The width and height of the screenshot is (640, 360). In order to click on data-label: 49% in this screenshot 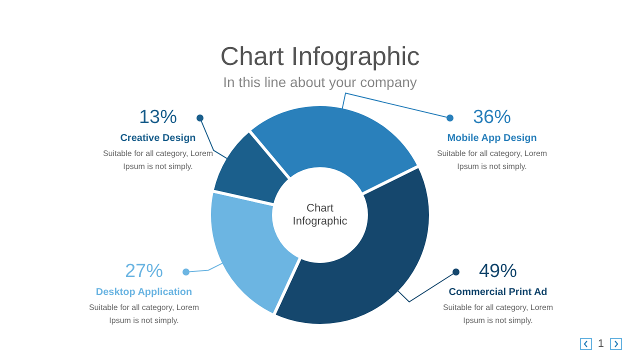, I will do `click(498, 271)`.